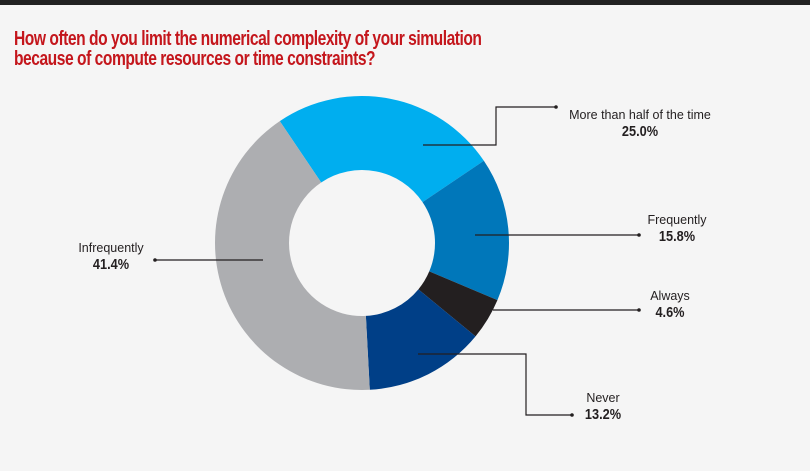 This screenshot has width=810, height=471. I want to click on label-never: Never 13.2%, so click(603, 407).